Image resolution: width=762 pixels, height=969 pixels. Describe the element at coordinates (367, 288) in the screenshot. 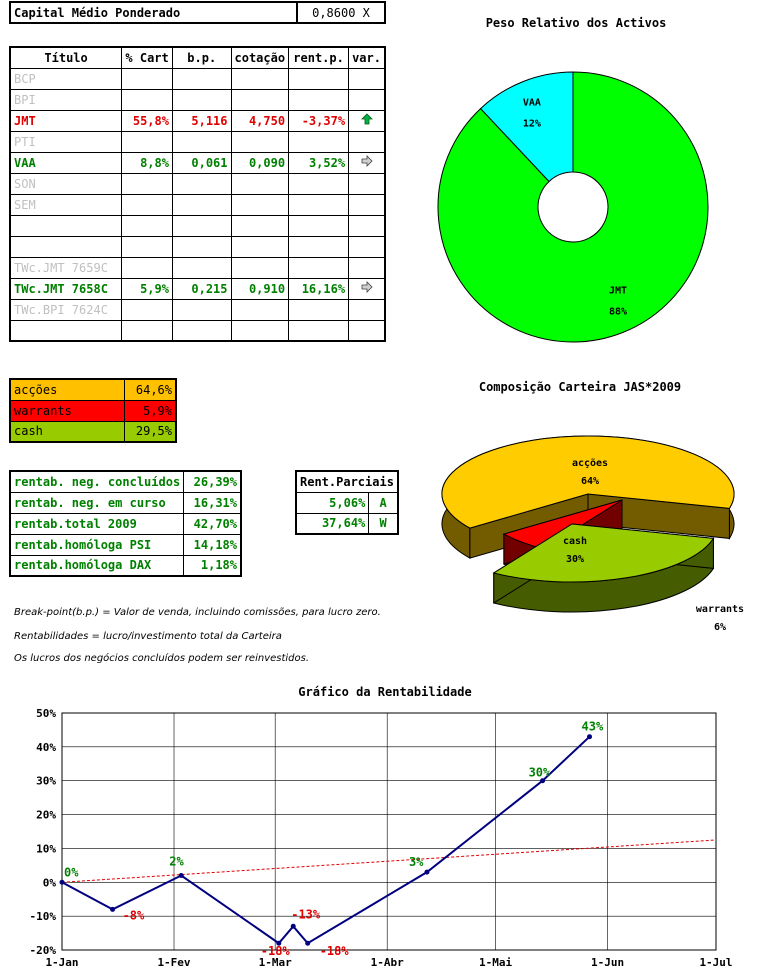

I see `var-right-icon` at that location.